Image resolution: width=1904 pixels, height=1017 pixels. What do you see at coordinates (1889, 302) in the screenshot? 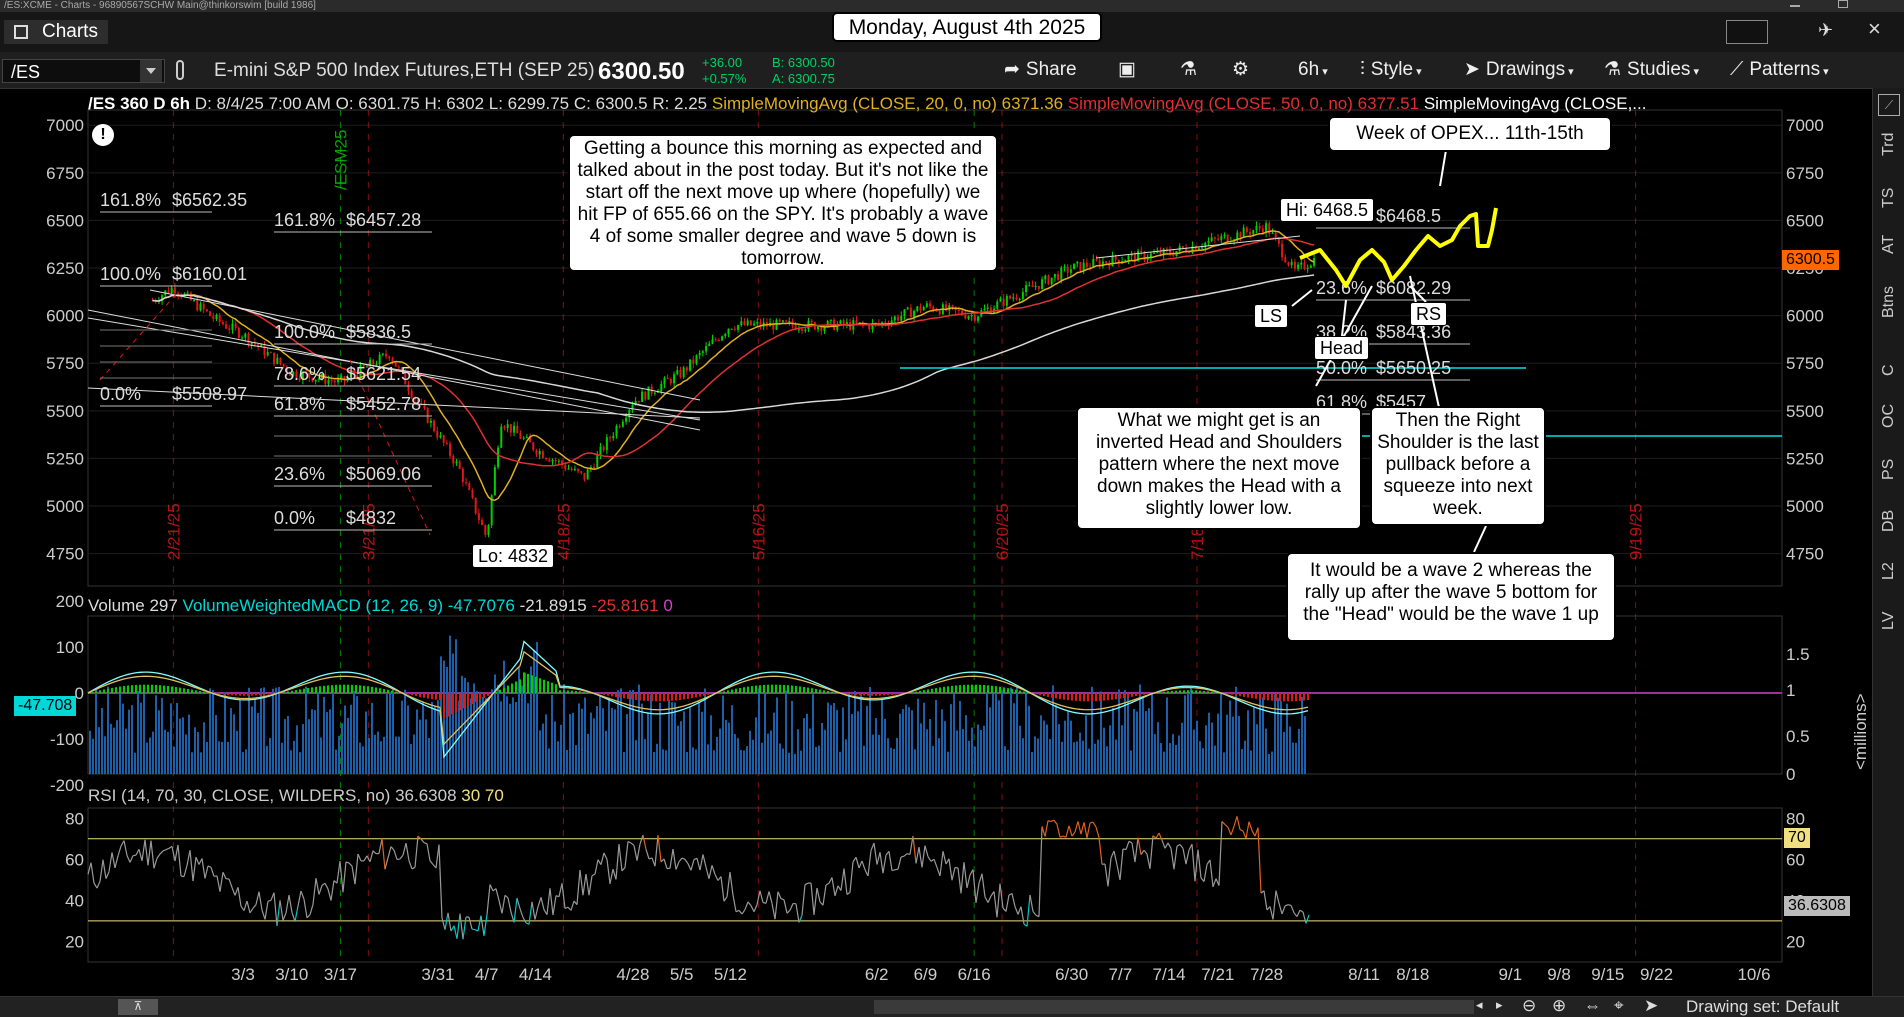
I see `sidebar-item-btns: Btns` at bounding box center [1889, 302].